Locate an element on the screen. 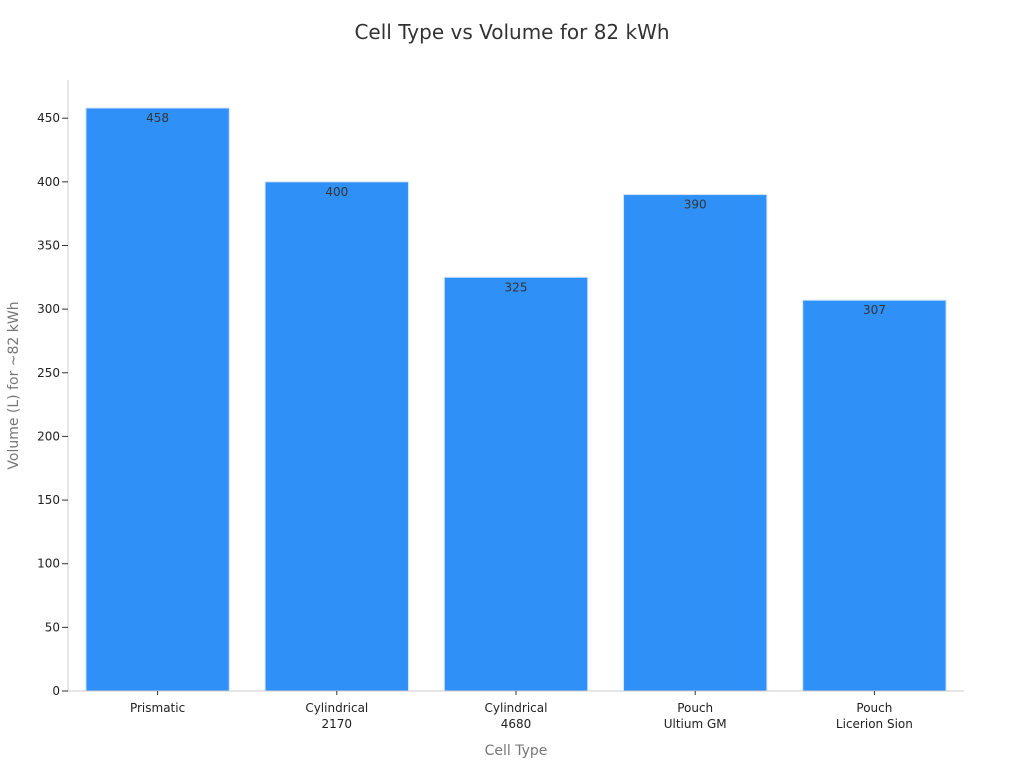 The width and height of the screenshot is (1024, 768). x-tick-label: Pouch Ultium GM is located at coordinates (695, 716).